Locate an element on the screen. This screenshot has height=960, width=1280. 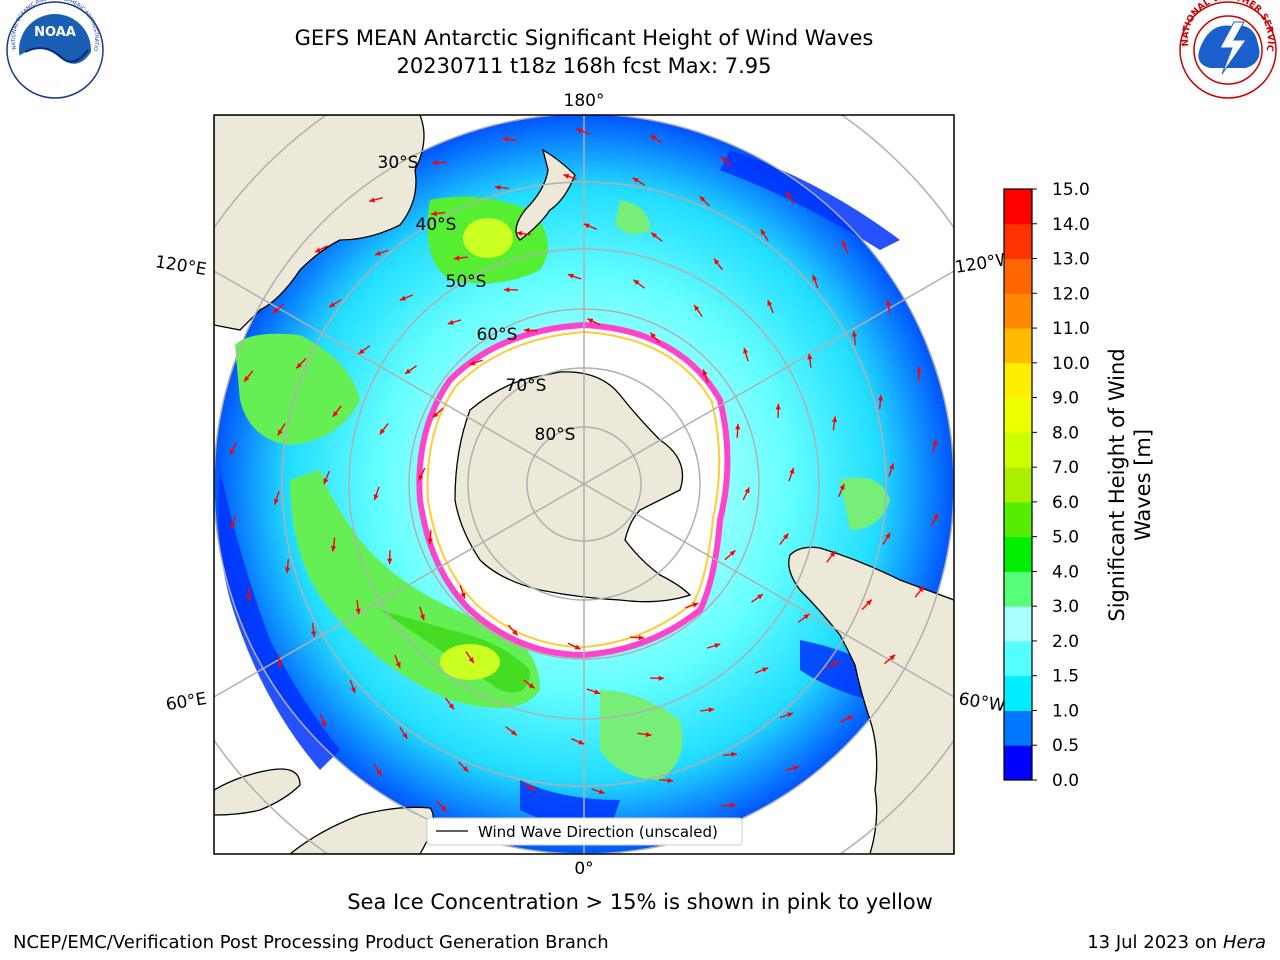
colorbar-border is located at coordinates (1018, 484).